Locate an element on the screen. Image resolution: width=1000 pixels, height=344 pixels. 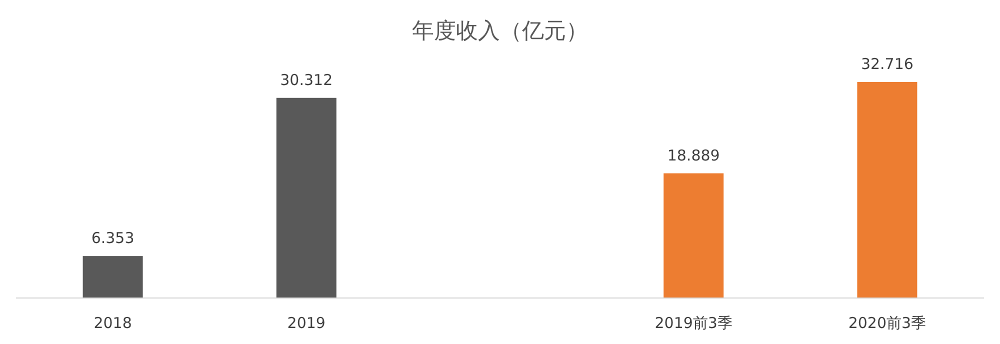
data-label: 18.889 is located at coordinates (693, 155).